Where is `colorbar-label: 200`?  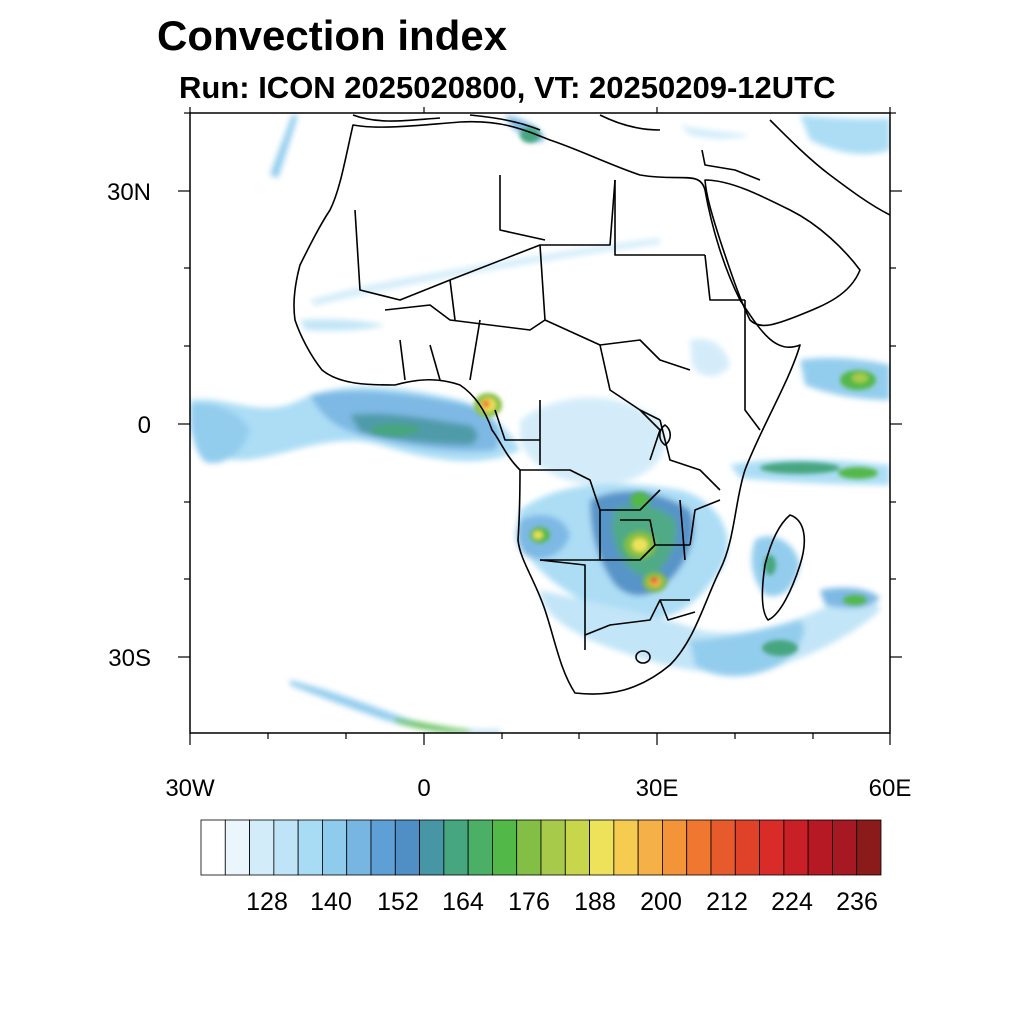
colorbar-label: 200 is located at coordinates (661, 902).